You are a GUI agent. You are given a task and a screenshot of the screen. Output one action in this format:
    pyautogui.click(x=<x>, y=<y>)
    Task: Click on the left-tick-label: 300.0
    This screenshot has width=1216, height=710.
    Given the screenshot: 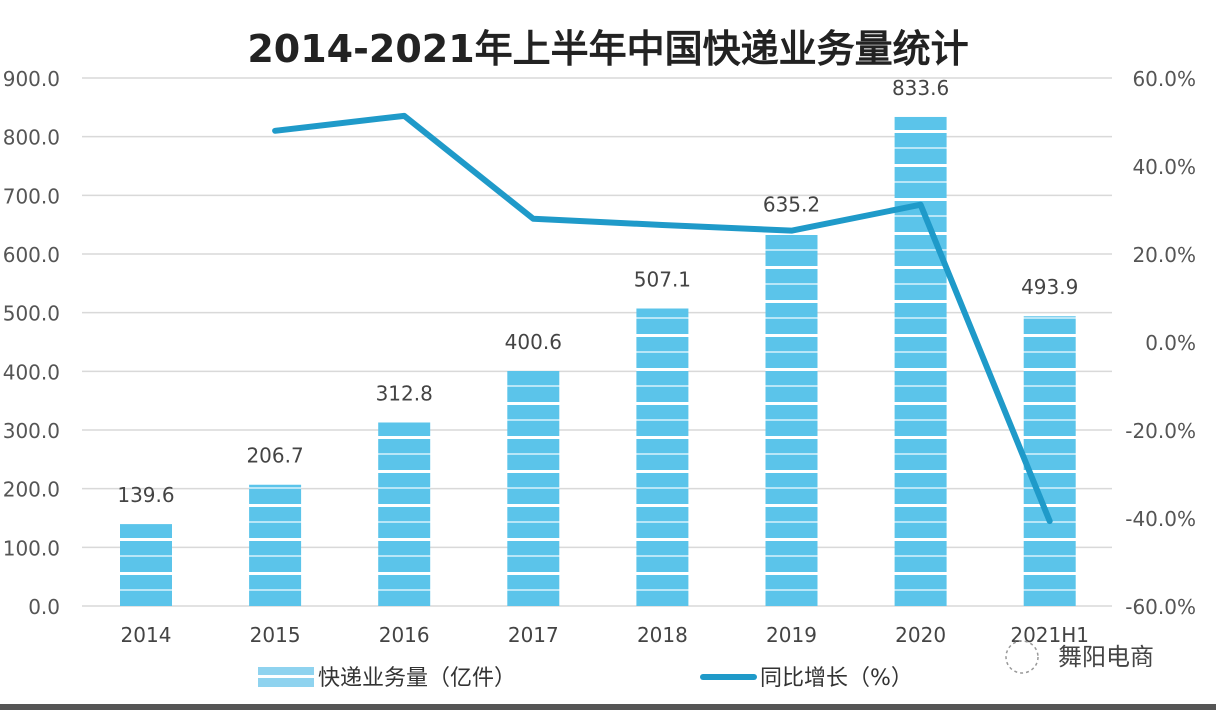 What is the action you would take?
    pyautogui.click(x=31, y=431)
    